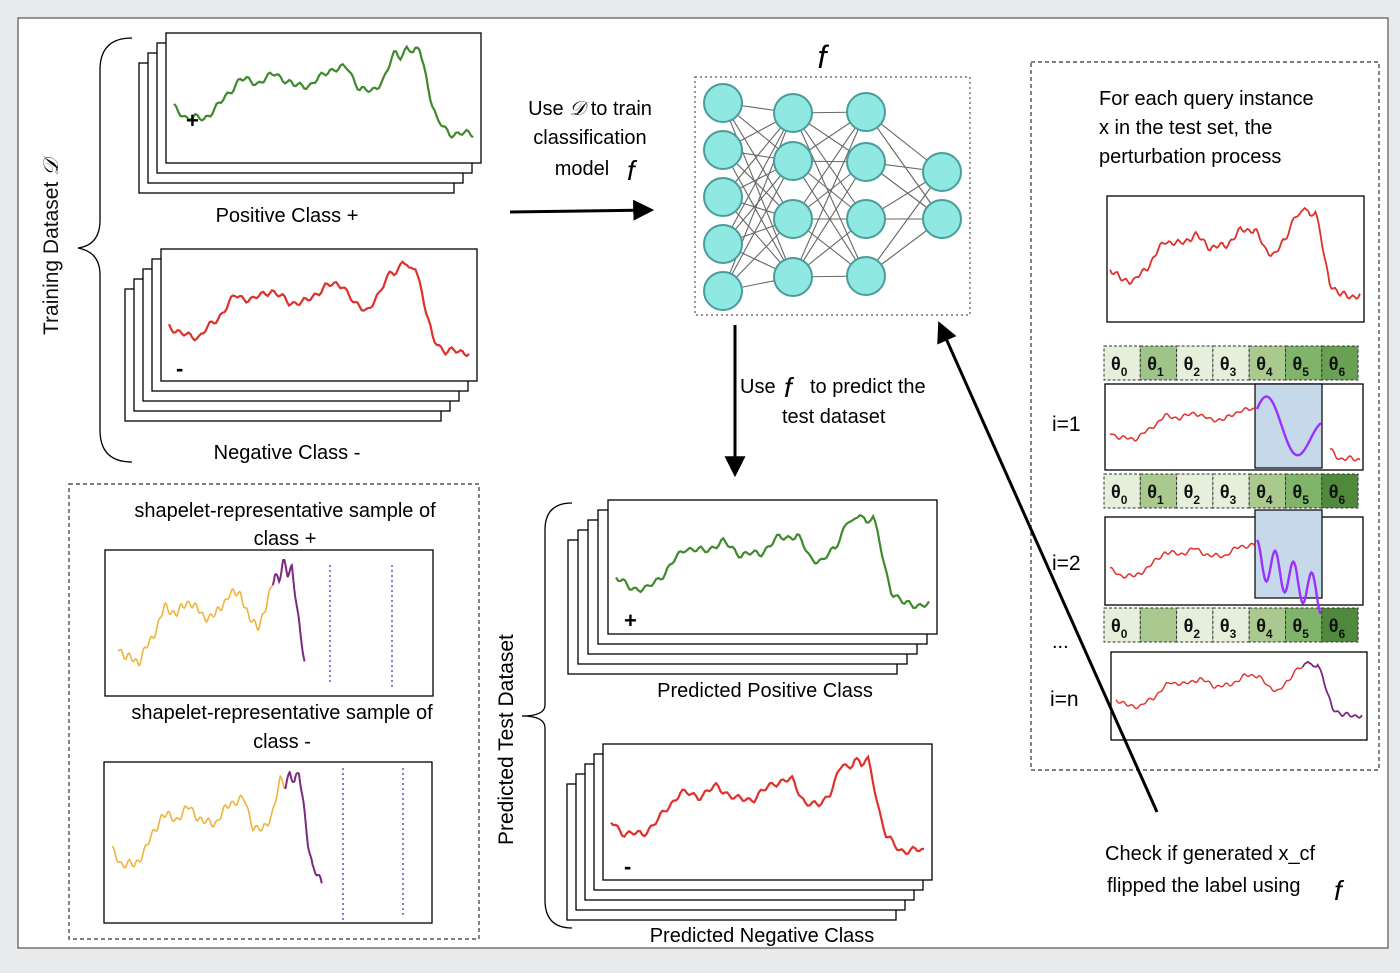 This screenshot has height=973, width=1400. I want to click on perturb-caption-line2: x in the test set, the, so click(1185, 128).